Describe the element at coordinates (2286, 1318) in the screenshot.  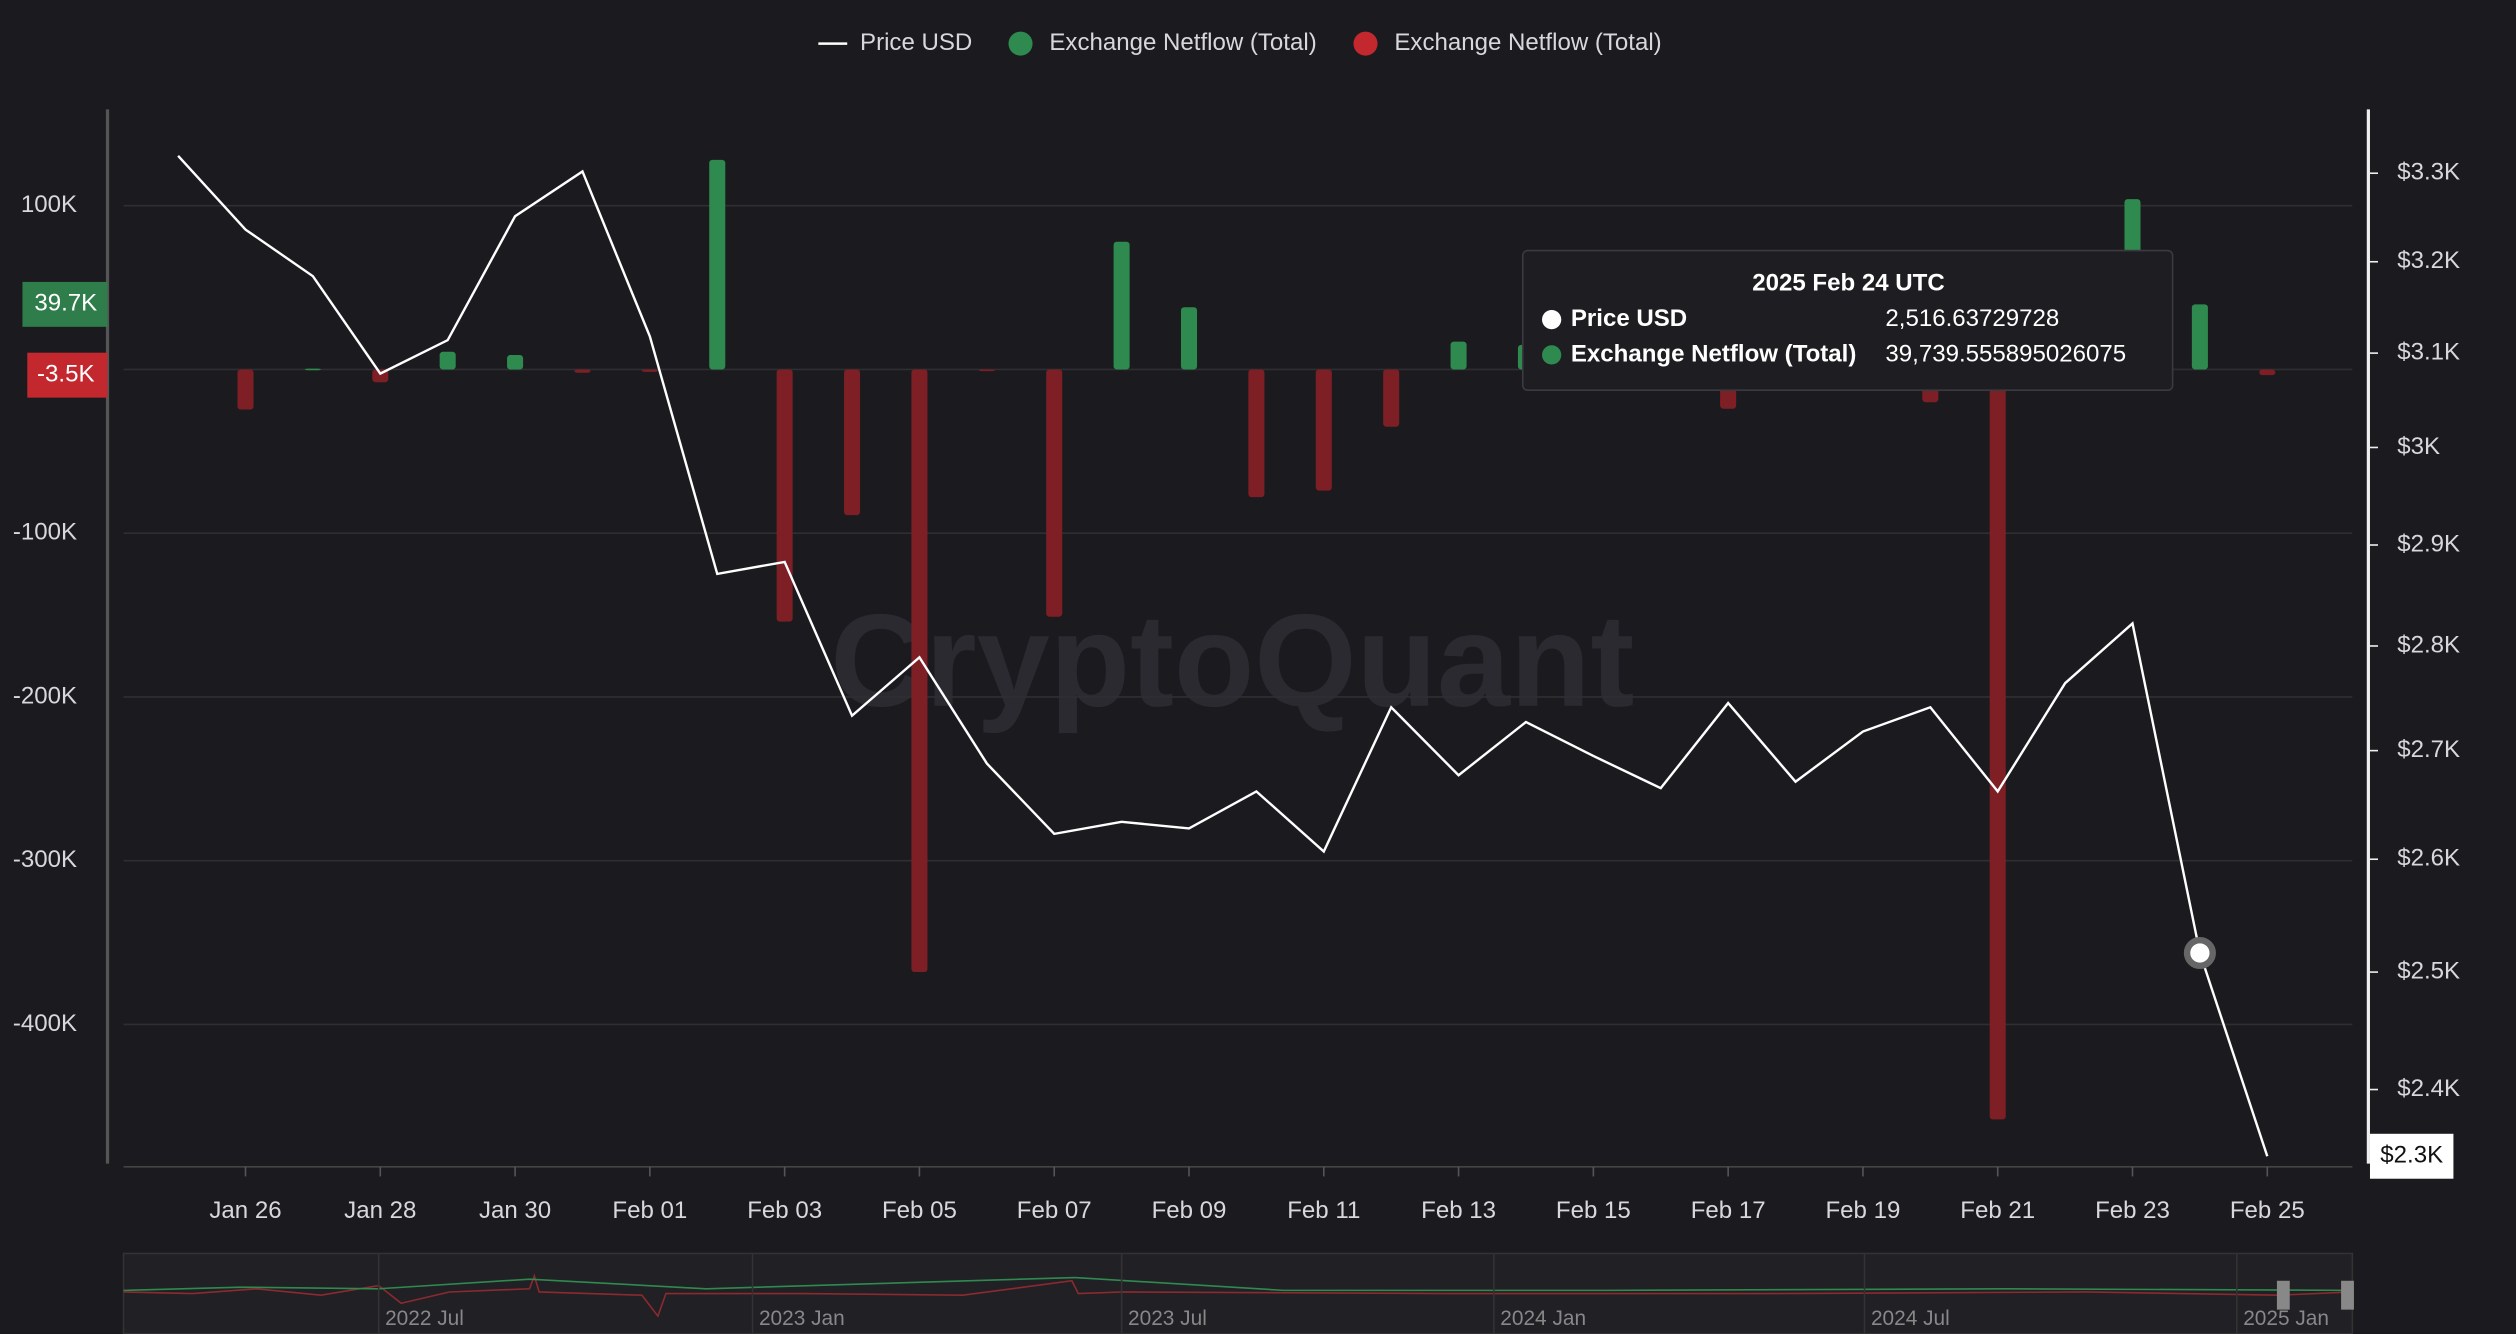
I see `navigator-label: 2025 Jan` at that location.